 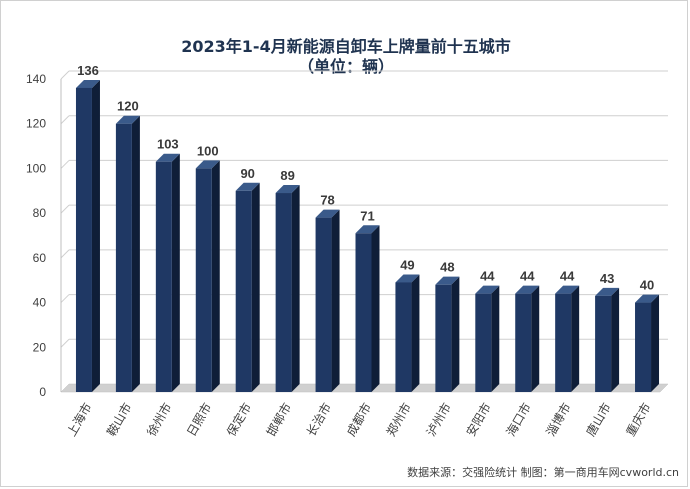 I want to click on x-tick-label: 成都市, so click(x=358, y=419).